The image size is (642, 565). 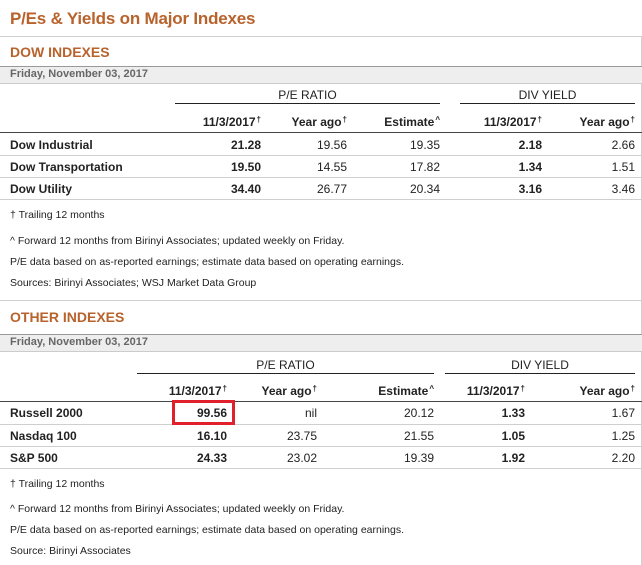 I want to click on dow-pe-group-header: P/E RATIO, so click(x=307, y=95).